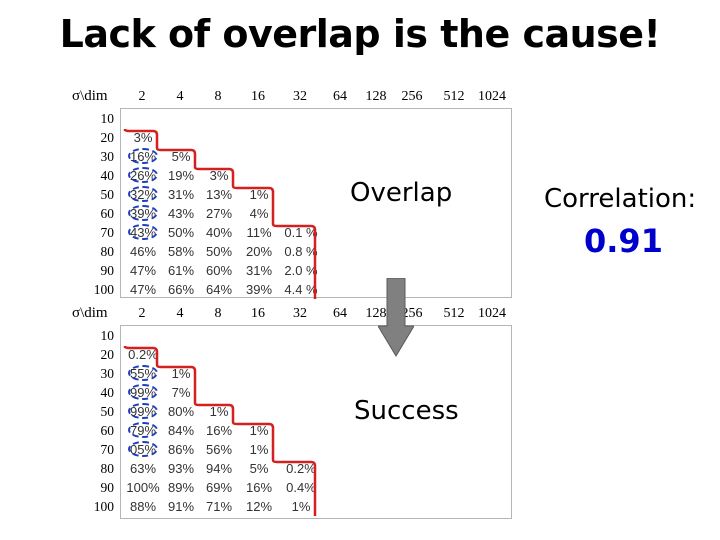 The height and width of the screenshot is (540, 720). What do you see at coordinates (181, 289) in the screenshot?
I see `table-cell: 66%` at bounding box center [181, 289].